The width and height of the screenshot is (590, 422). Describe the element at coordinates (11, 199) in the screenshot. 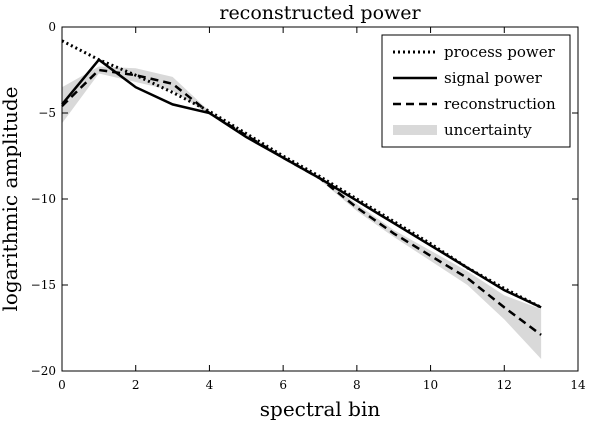

I see `y-axis-title: logarithmic amplitude` at that location.